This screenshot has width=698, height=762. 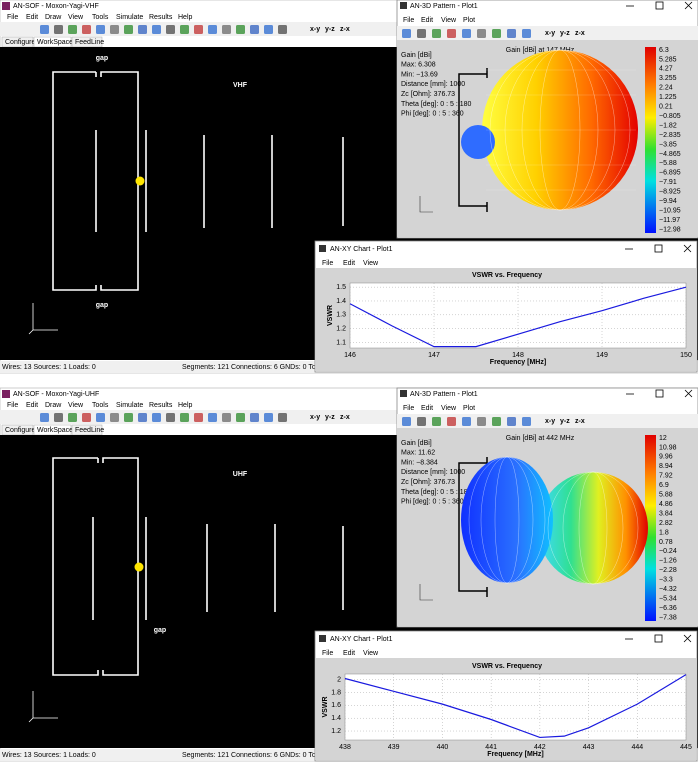 What do you see at coordinates (161, 17) in the screenshot?
I see `menu-item: Results` at bounding box center [161, 17].